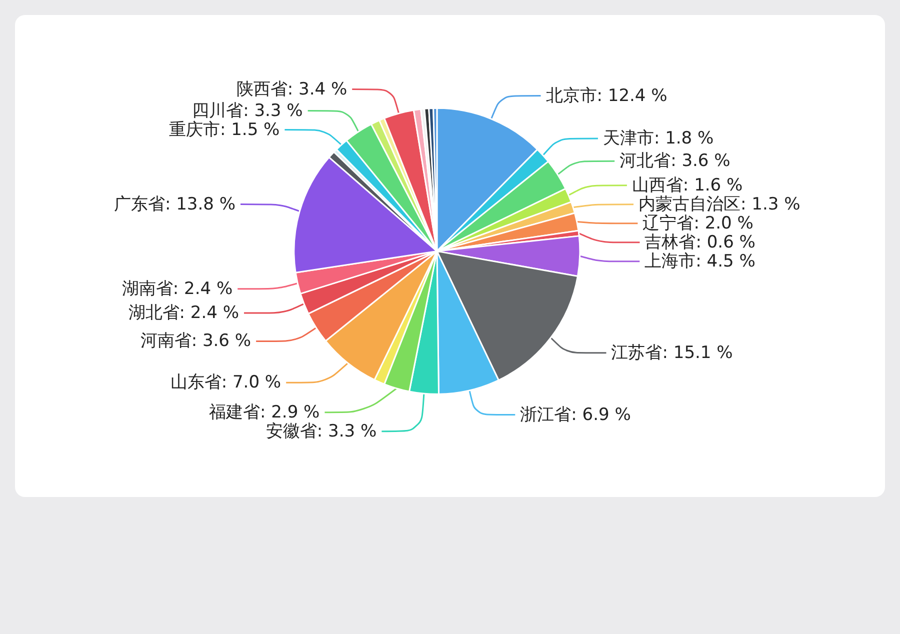  What do you see at coordinates (224, 130) in the screenshot?
I see `slice-label: 重庆市: 1.5 %` at bounding box center [224, 130].